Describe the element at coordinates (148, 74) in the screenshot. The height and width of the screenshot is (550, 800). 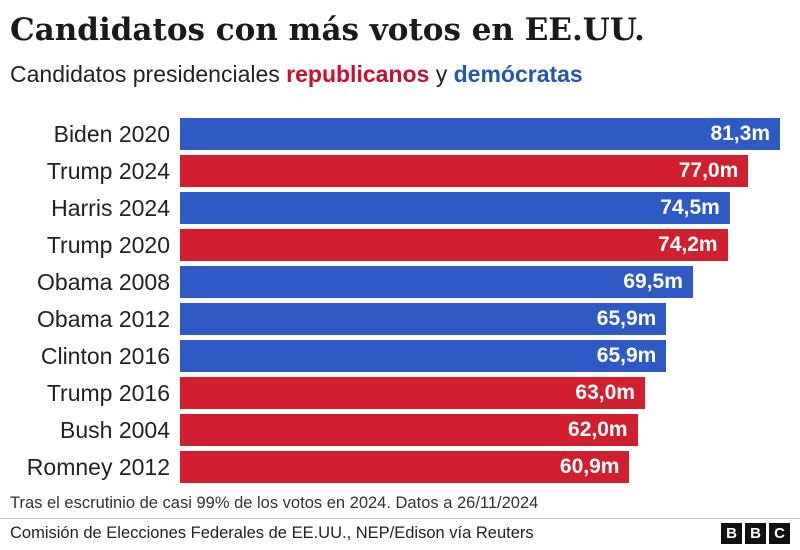
I see `subtitle-prefix: Candidatos presidenciales` at that location.